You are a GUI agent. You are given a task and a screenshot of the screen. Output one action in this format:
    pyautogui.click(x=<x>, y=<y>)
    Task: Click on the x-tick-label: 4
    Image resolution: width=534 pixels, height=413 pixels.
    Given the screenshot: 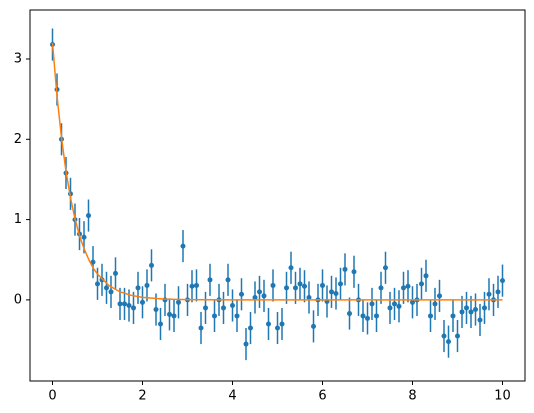 What is the action you would take?
    pyautogui.click(x=232, y=396)
    